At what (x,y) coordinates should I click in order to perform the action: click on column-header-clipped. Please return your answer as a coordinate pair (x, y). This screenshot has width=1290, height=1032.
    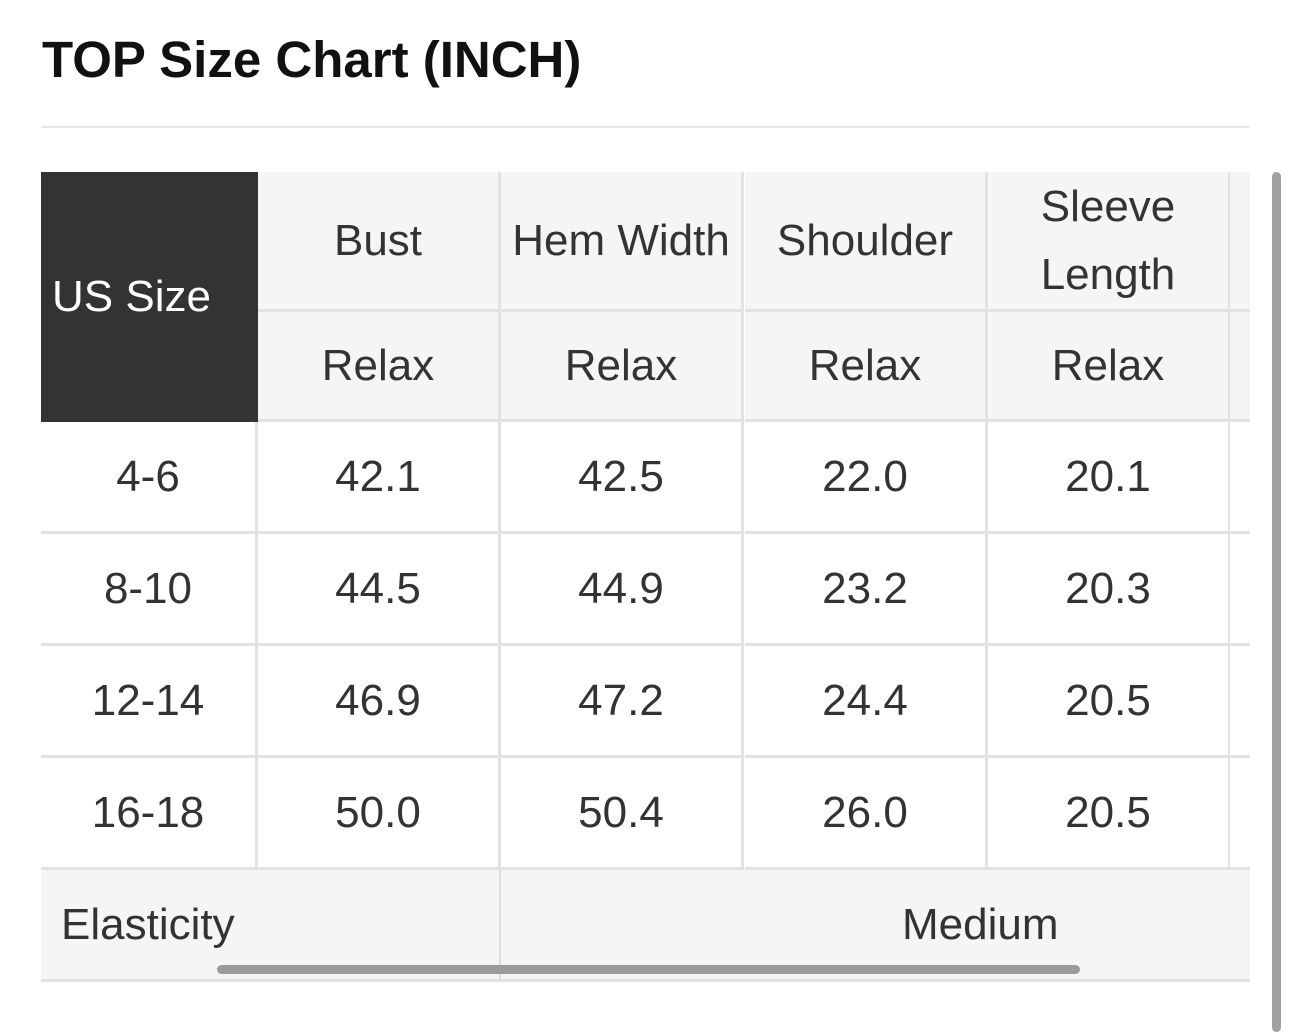
    Looking at the image, I should click on (1240, 242).